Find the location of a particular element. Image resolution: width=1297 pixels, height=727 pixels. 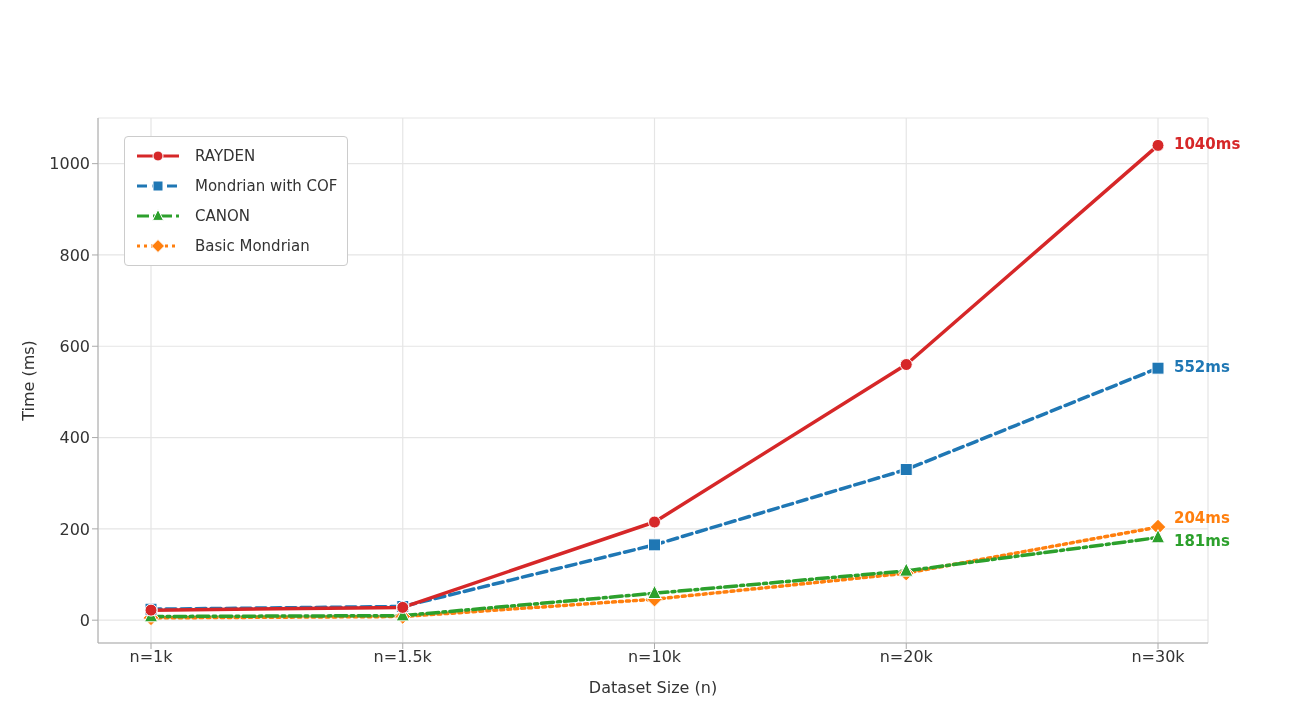

y-tick-label: 0 is located at coordinates (84, 620).